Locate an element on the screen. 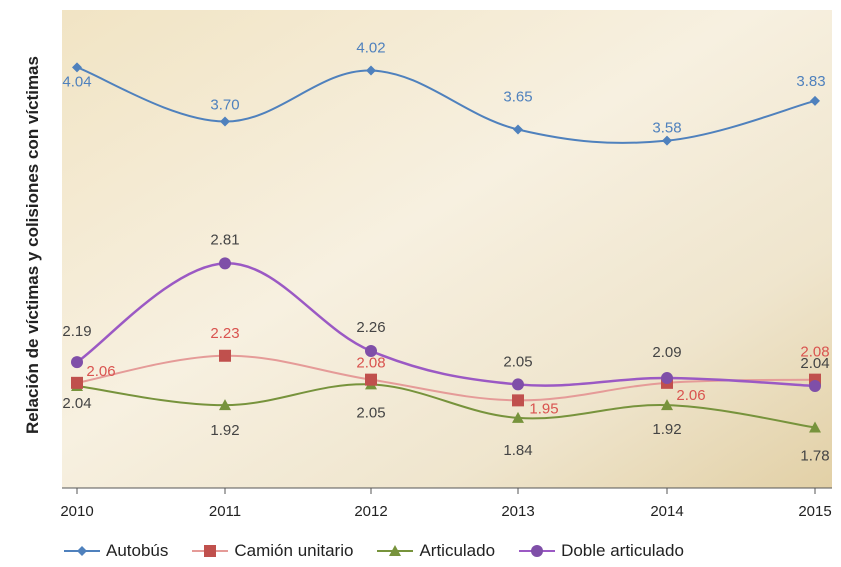 The height and width of the screenshot is (567, 841). data-label-articulado: 2.05 is located at coordinates (370, 412).